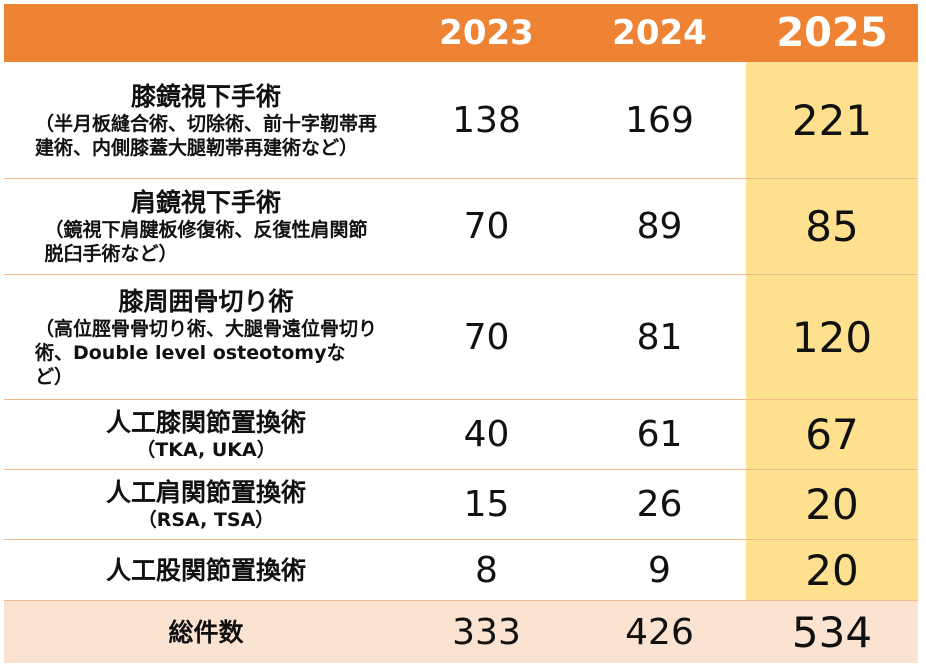 The image size is (926, 666). Describe the element at coordinates (205, 96) in the screenshot. I see `procedure-title: 膝鏡視下手術` at that location.